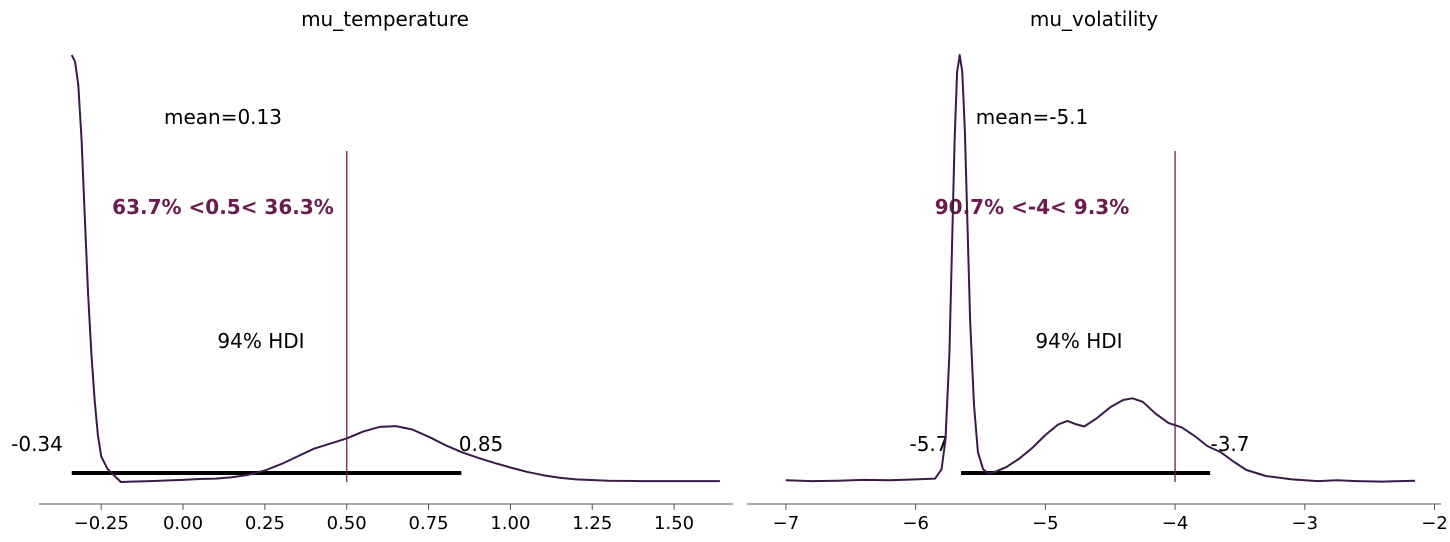 The height and width of the screenshot is (542, 1450). What do you see at coordinates (1229, 444) in the screenshot?
I see `hdi-high-label: -3.7` at bounding box center [1229, 444].